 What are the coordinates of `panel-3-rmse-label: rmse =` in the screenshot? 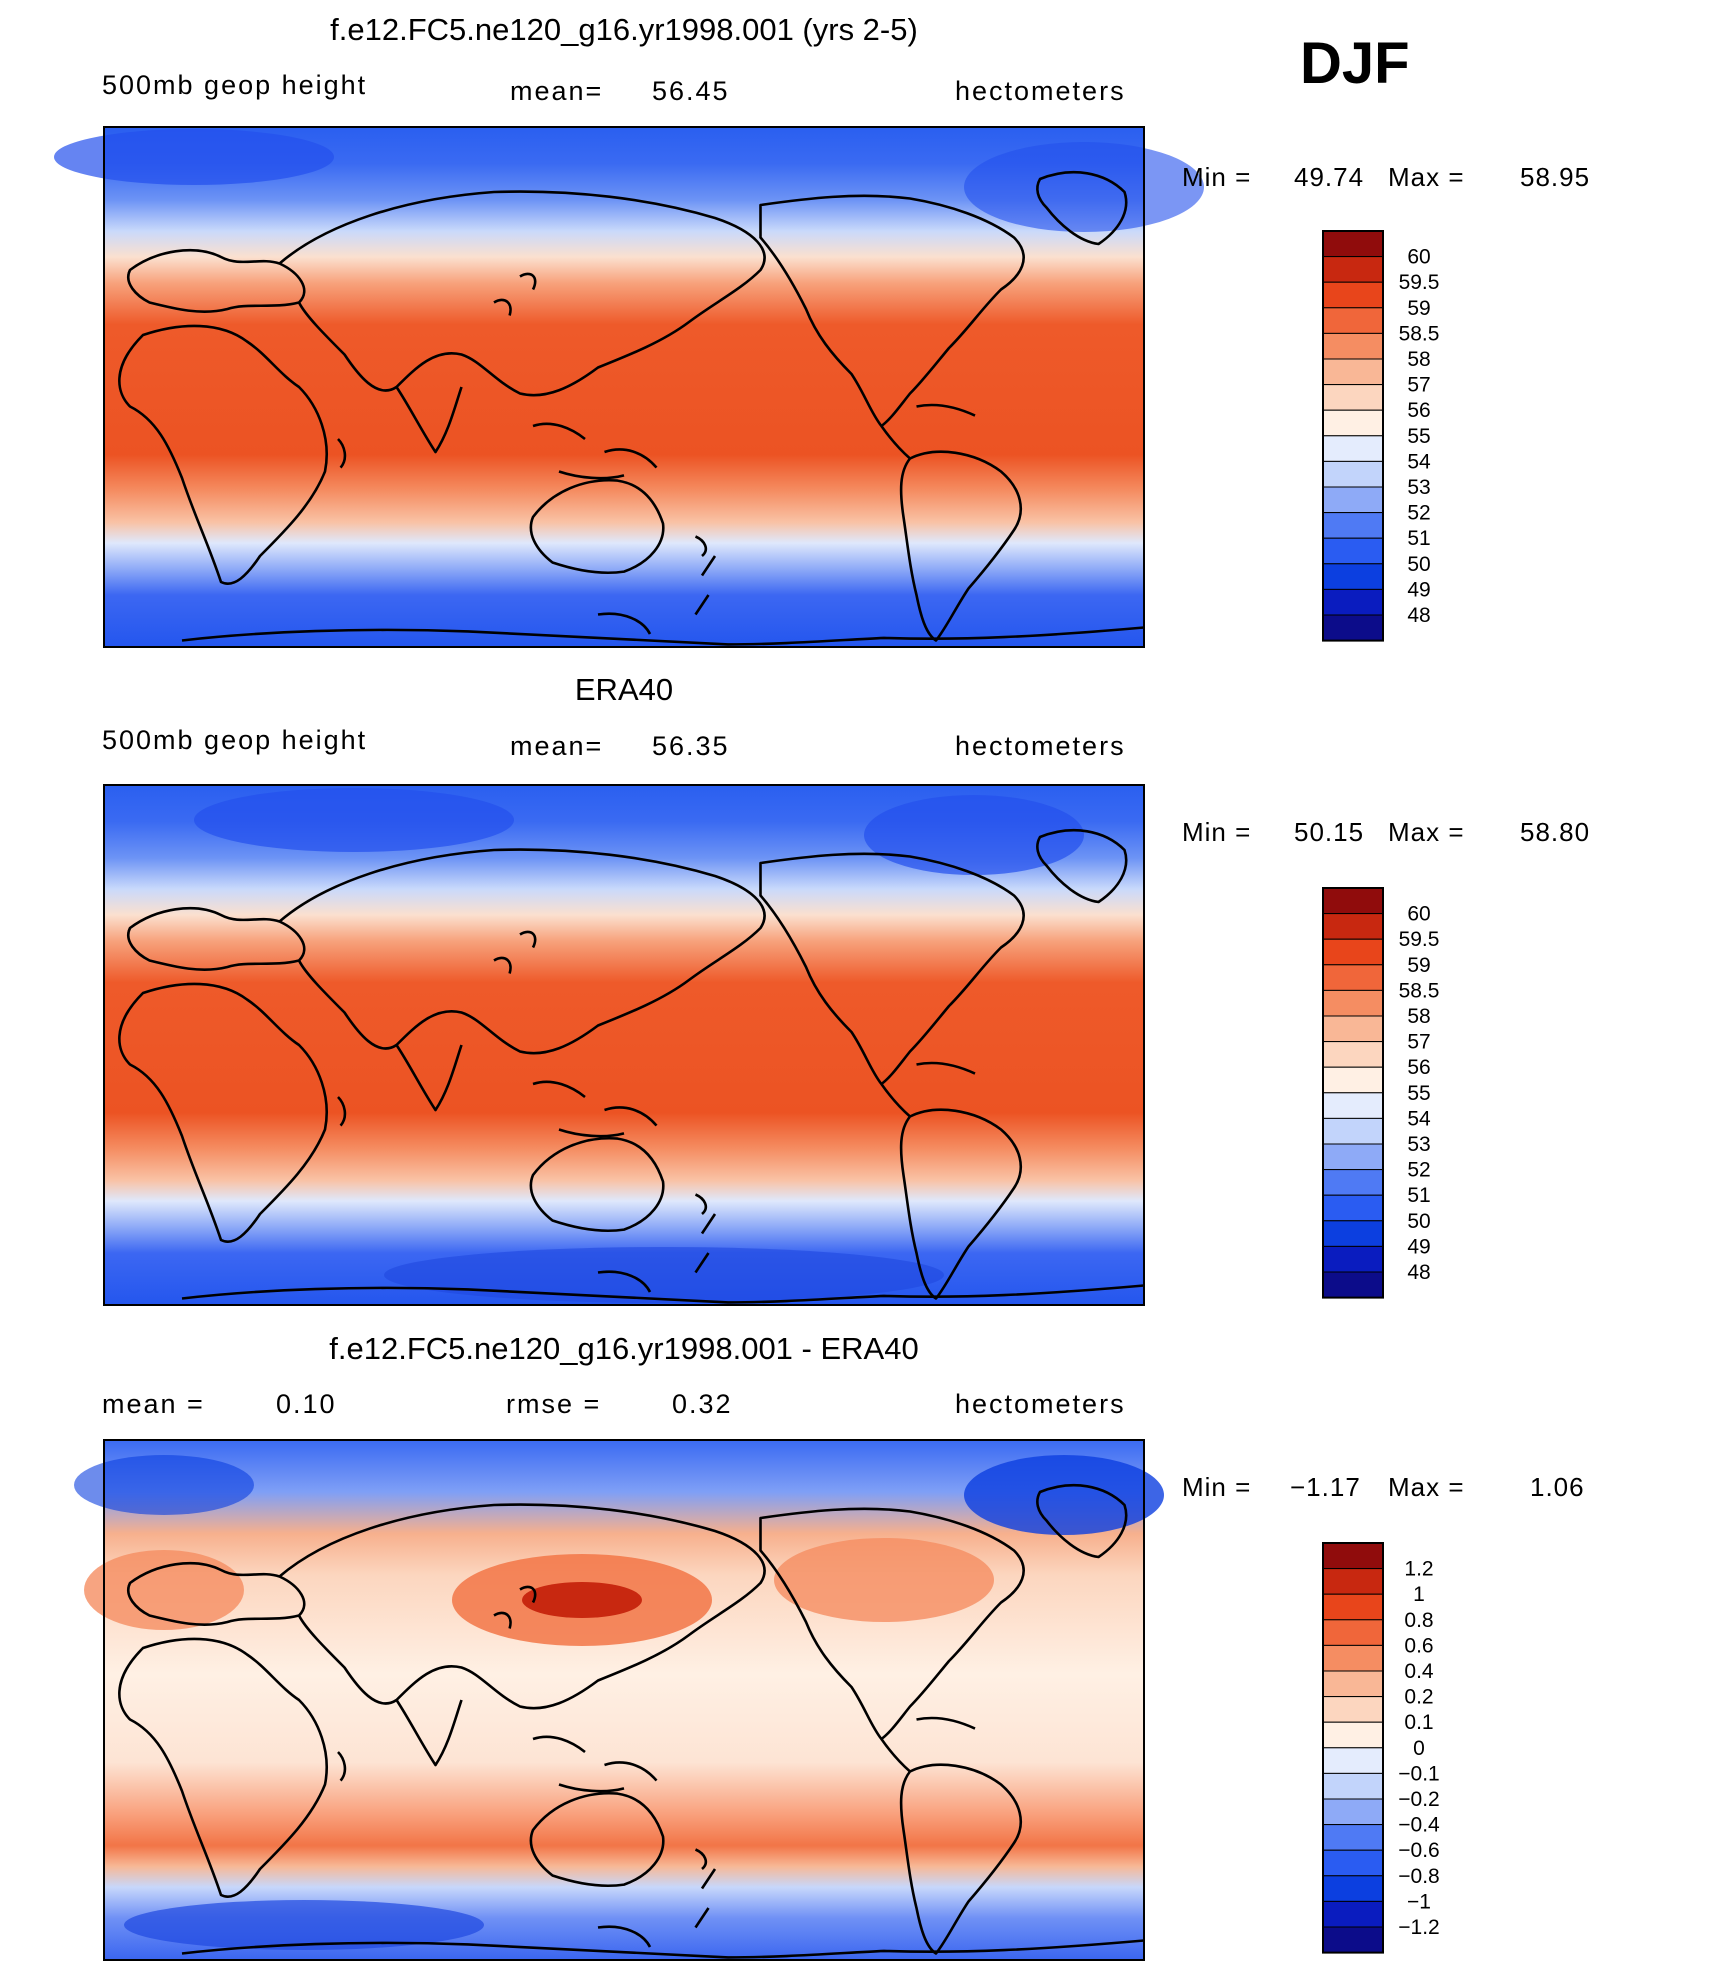 It's located at (554, 1404).